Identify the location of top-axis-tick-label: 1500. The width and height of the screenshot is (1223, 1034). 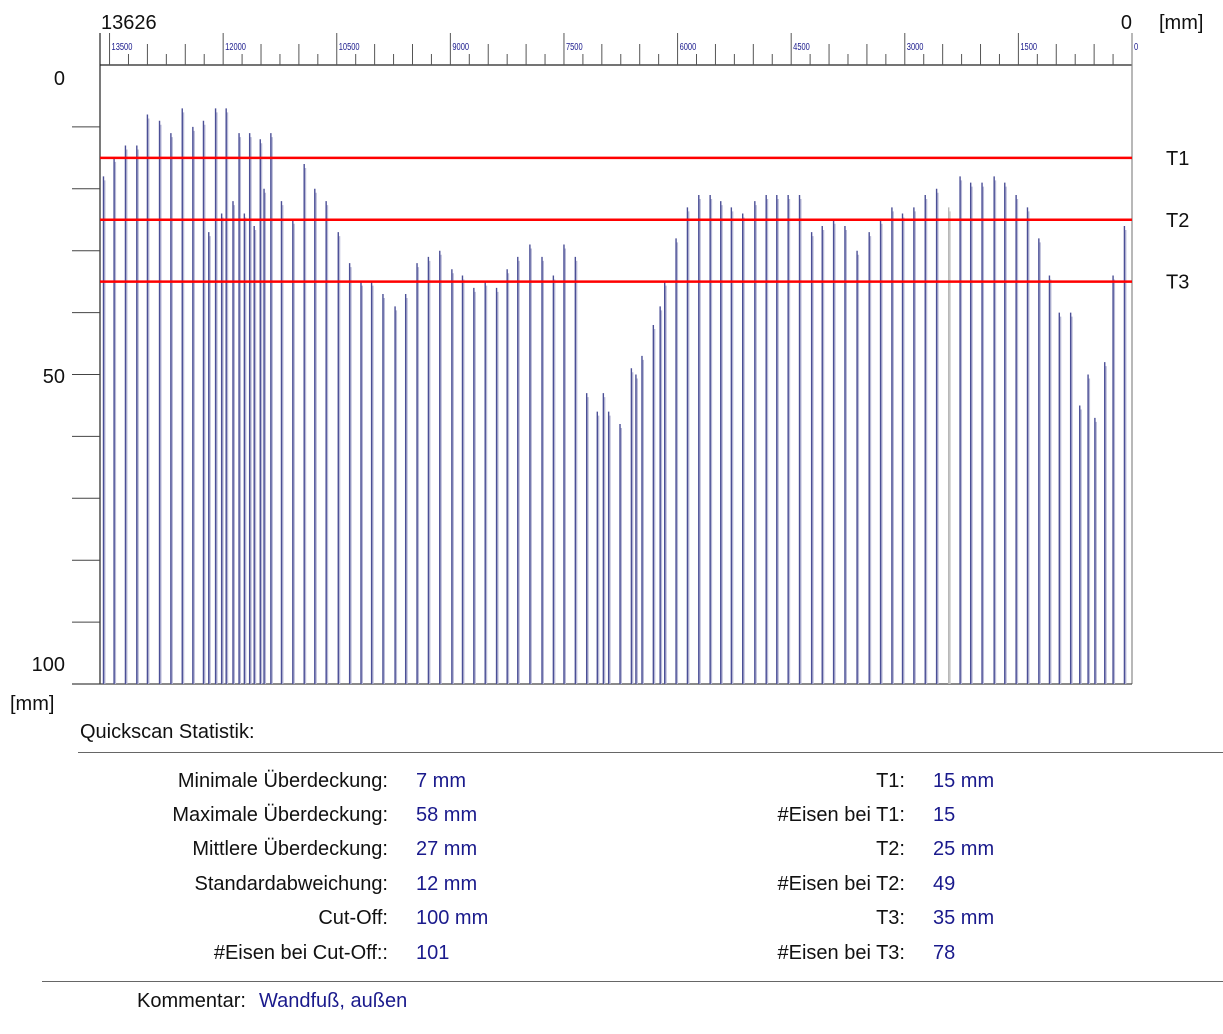
(1028, 46).